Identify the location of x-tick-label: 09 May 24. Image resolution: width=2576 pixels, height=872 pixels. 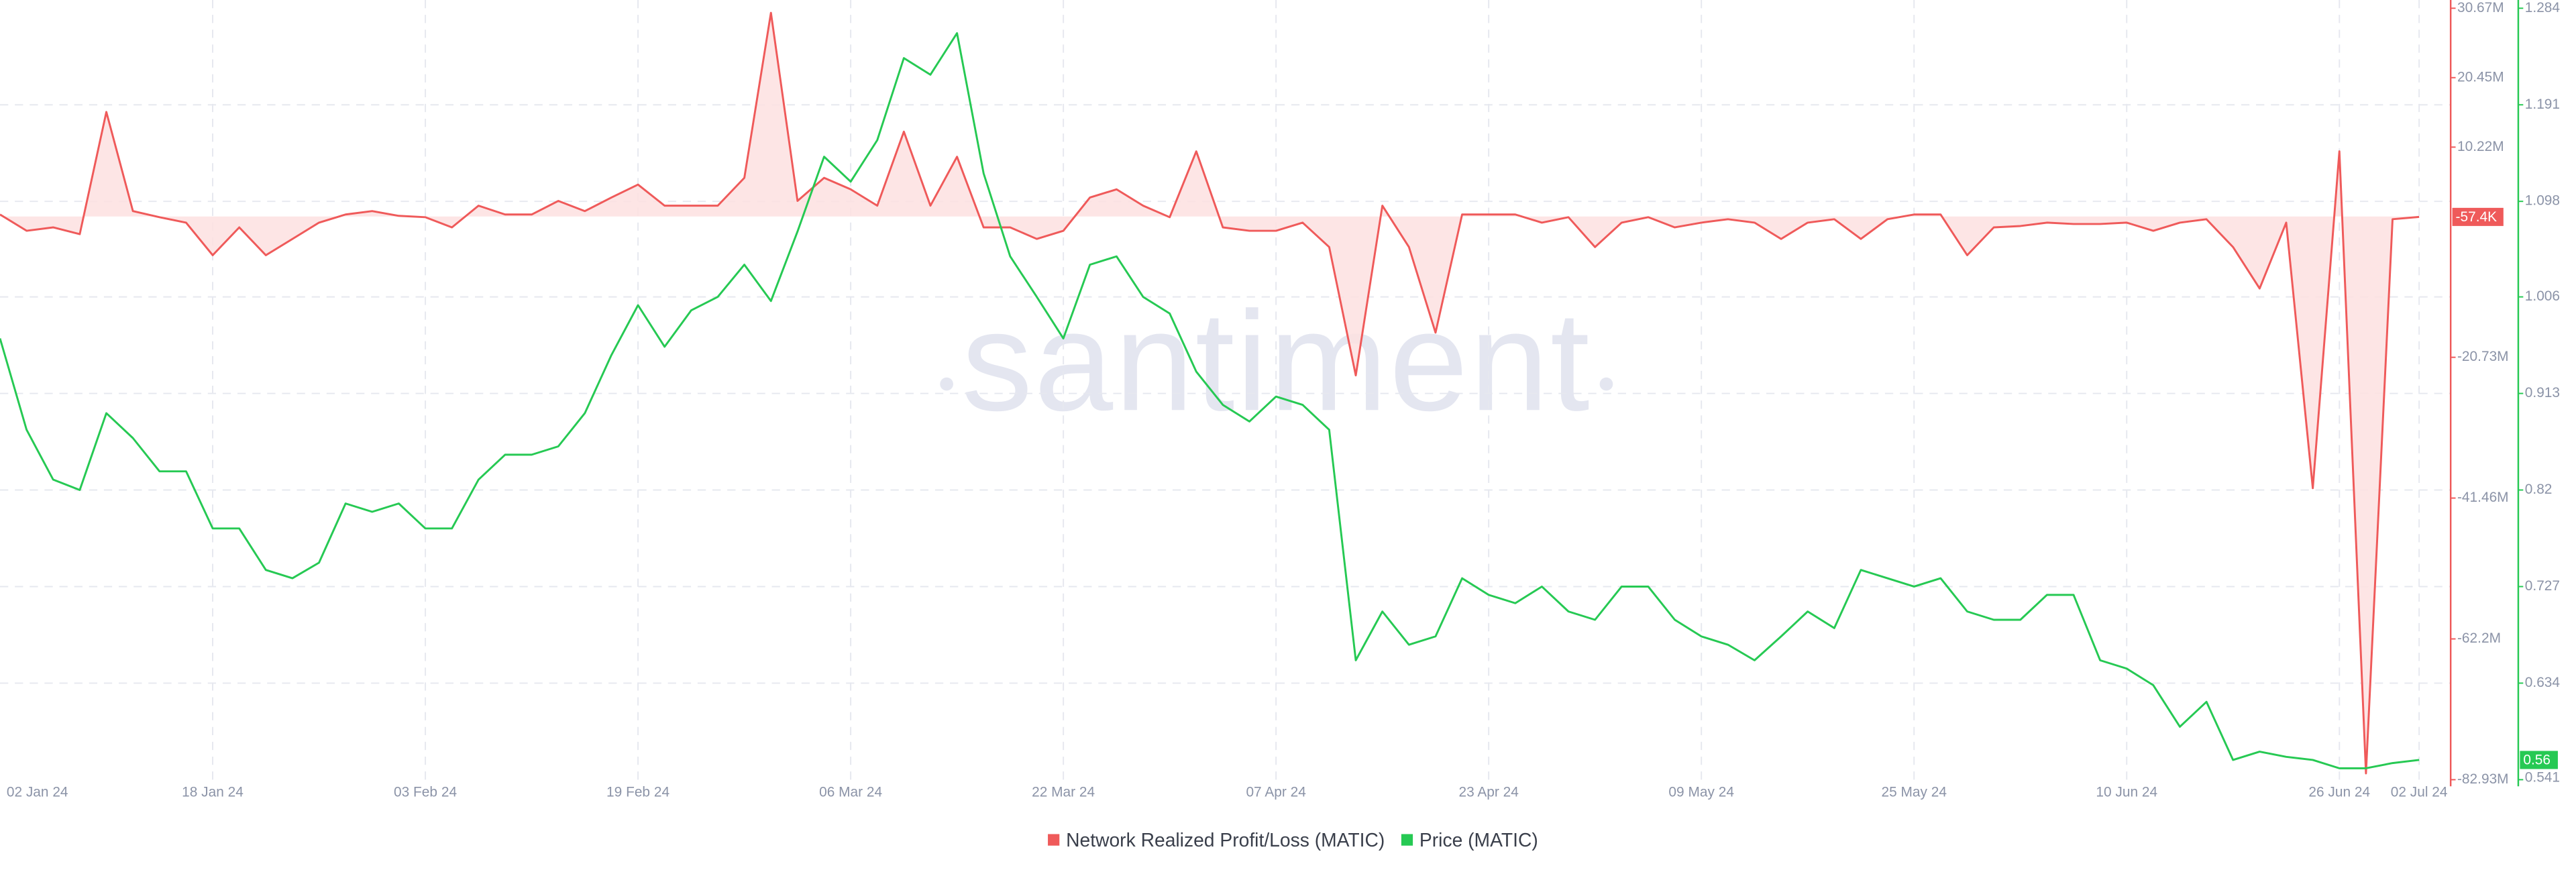
(1701, 793).